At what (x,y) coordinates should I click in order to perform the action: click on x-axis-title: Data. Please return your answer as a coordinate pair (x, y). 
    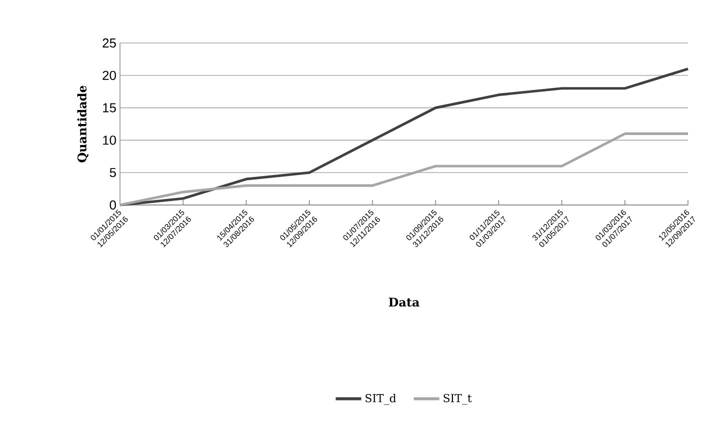
    Looking at the image, I should click on (404, 302).